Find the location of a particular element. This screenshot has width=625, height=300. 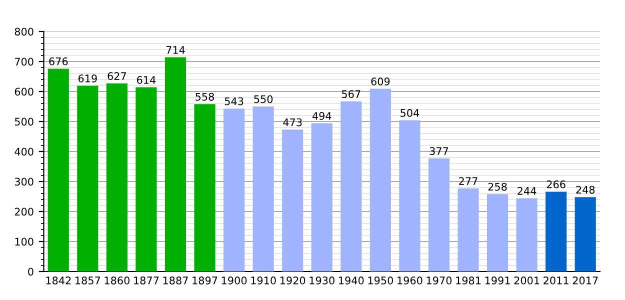

x-tick-label: 1981 is located at coordinates (468, 280).